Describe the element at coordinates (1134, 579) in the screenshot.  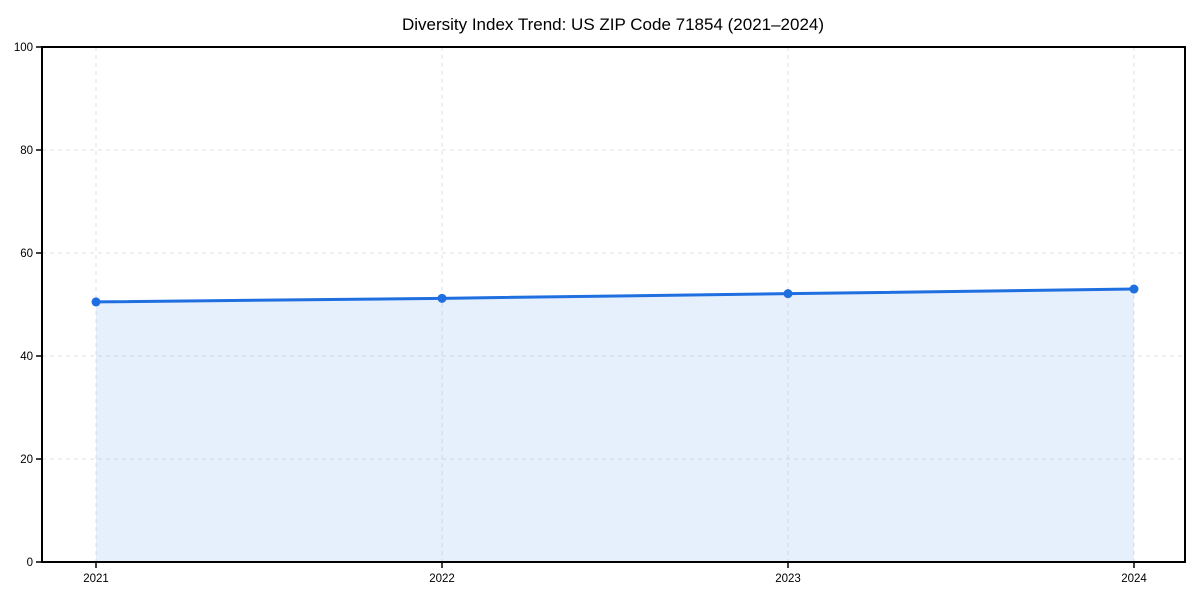
I see `x-tick-label: 2024` at that location.